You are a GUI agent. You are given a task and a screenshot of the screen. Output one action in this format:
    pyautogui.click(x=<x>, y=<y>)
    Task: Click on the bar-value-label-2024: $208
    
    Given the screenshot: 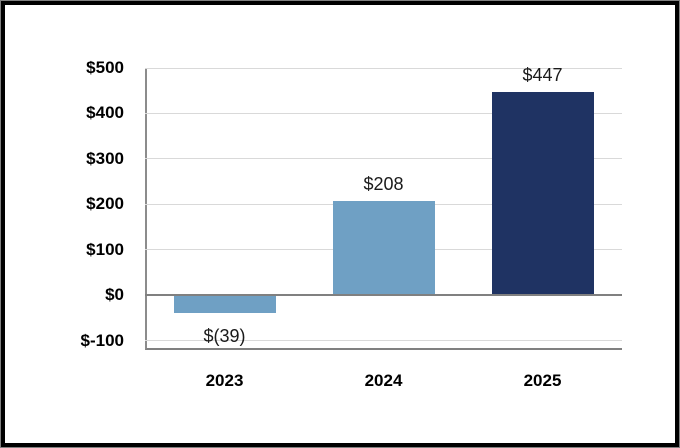 What is the action you would take?
    pyautogui.click(x=383, y=183)
    